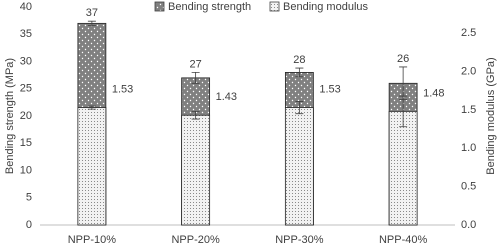  I want to click on y-tick-label: 20, so click(26, 116).